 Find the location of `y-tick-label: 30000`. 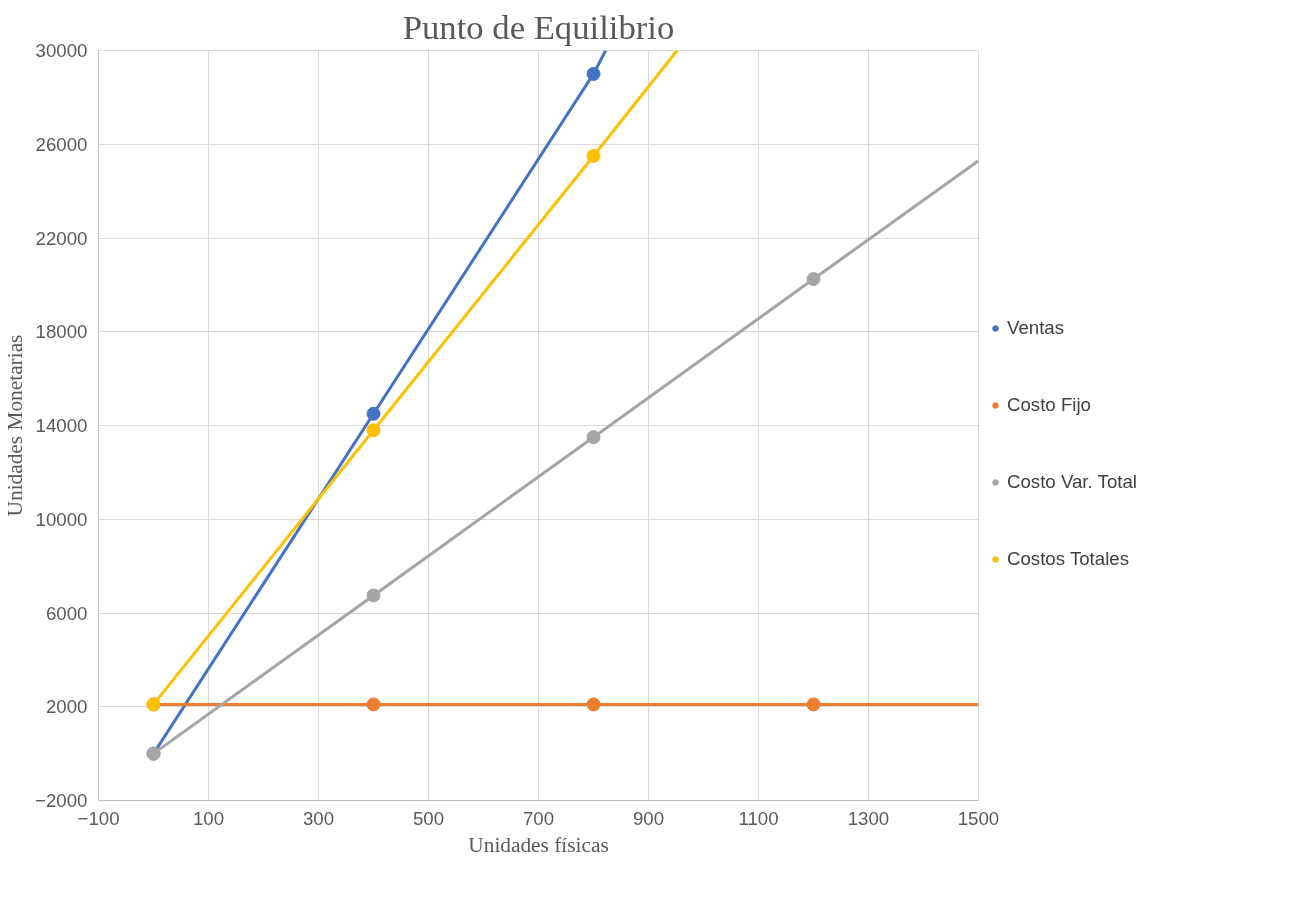

y-tick-label: 30000 is located at coordinates (61, 50).